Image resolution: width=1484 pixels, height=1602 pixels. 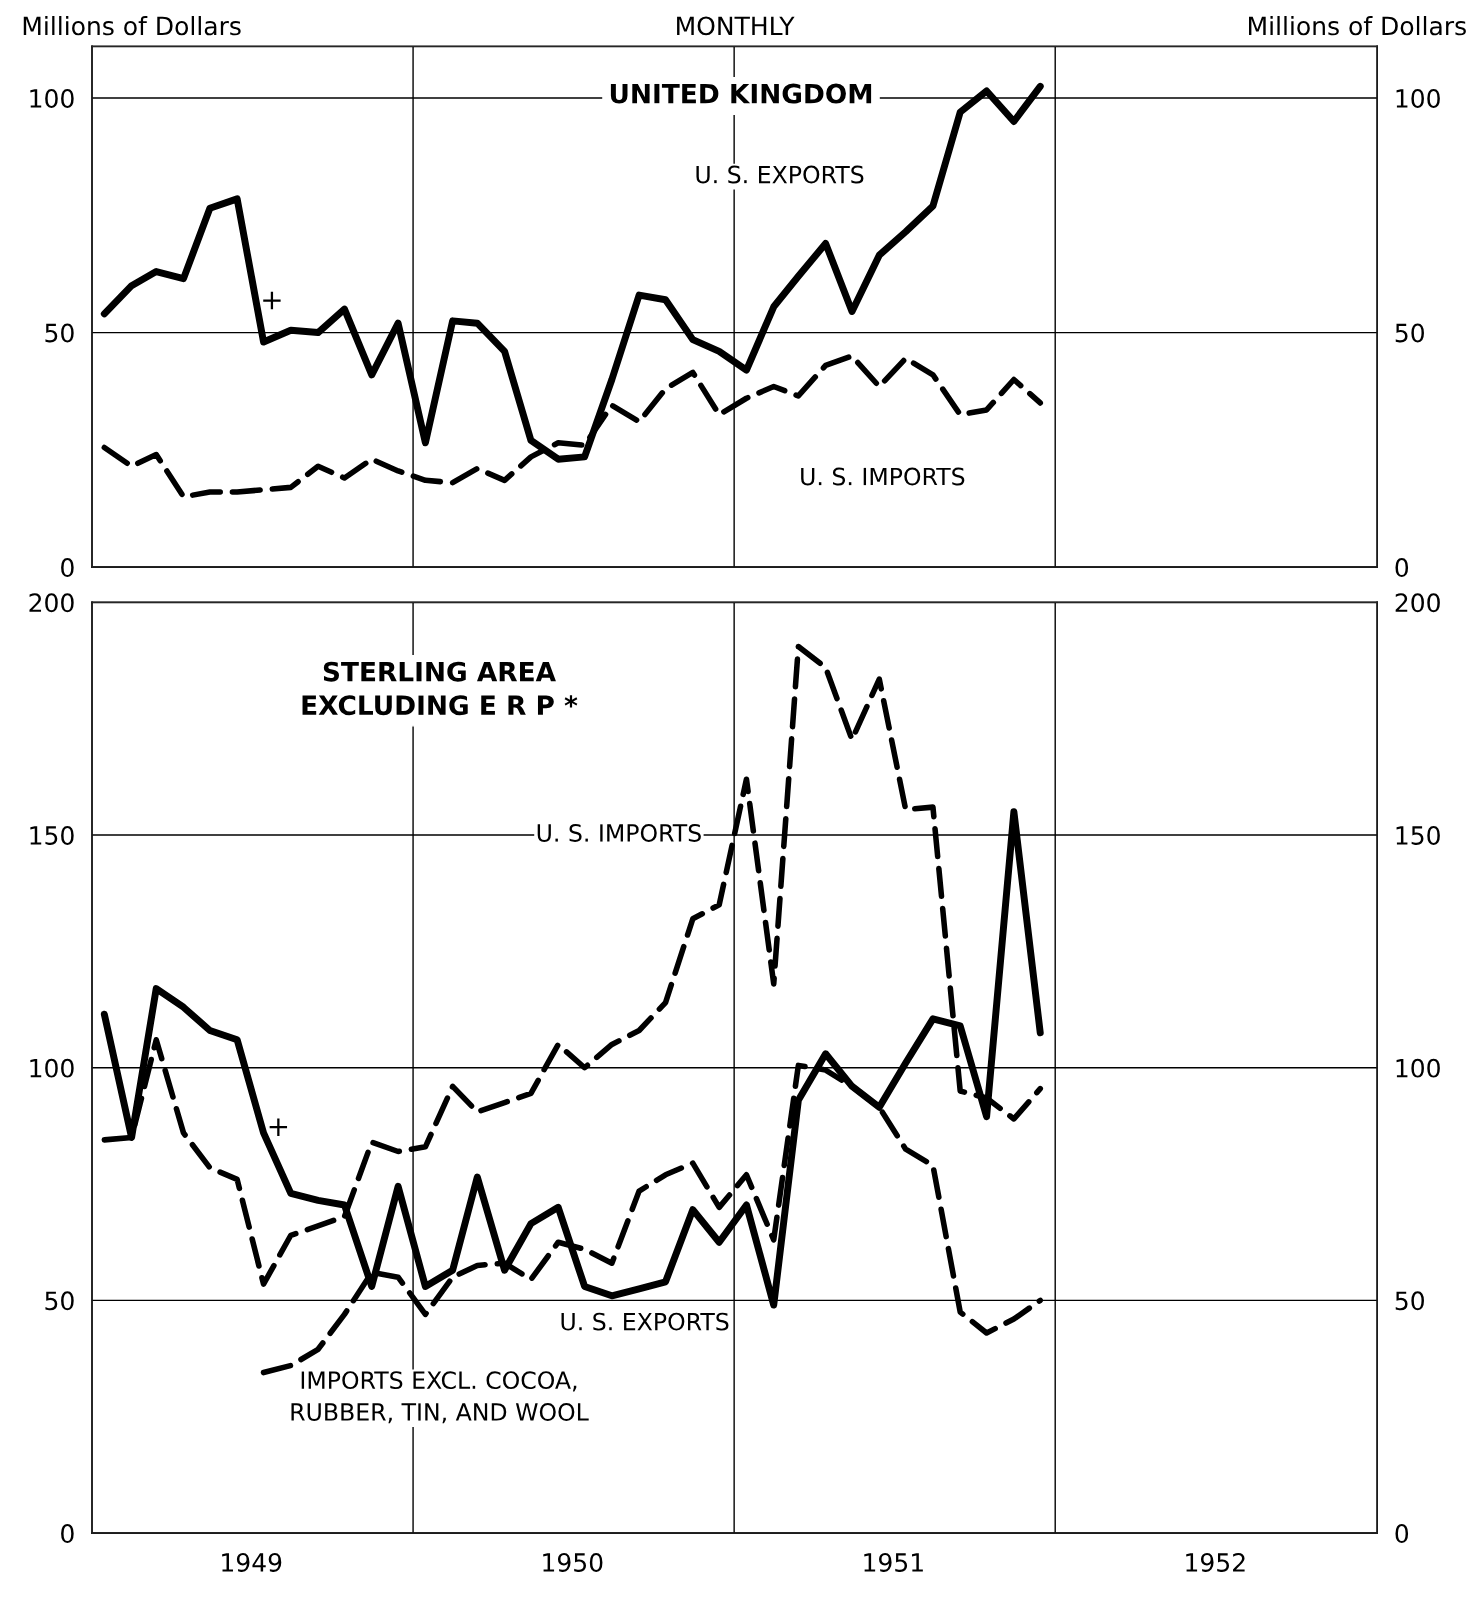 What do you see at coordinates (1417, 603) in the screenshot?
I see `y2-tick-label: 200` at bounding box center [1417, 603].